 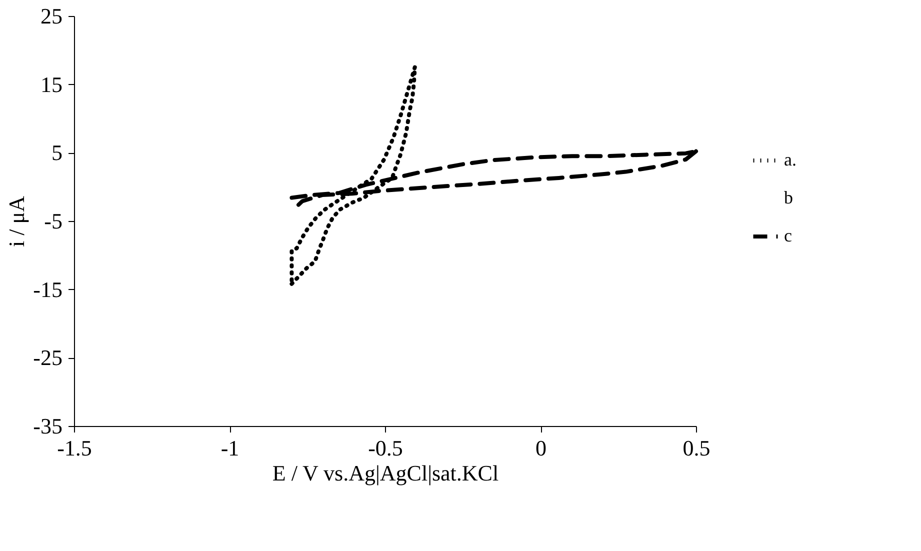 I want to click on y-tick-label: 15, so click(x=51, y=84).